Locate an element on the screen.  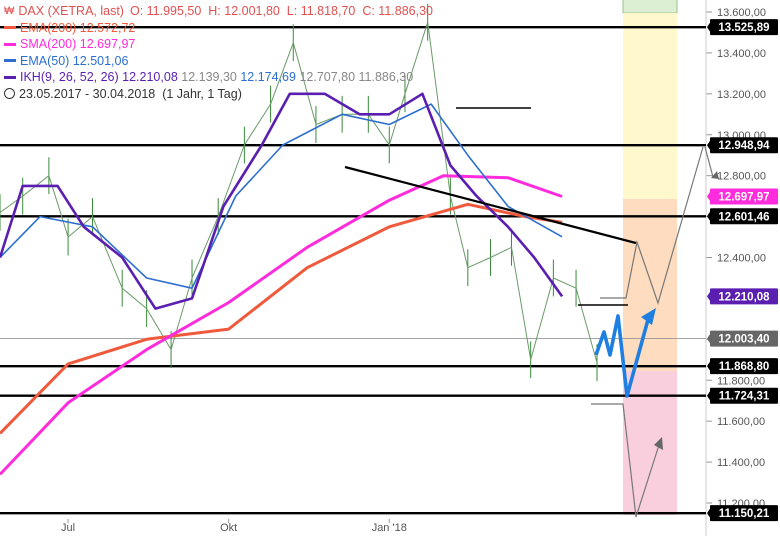
ikh-swatch is located at coordinates (10, 77).